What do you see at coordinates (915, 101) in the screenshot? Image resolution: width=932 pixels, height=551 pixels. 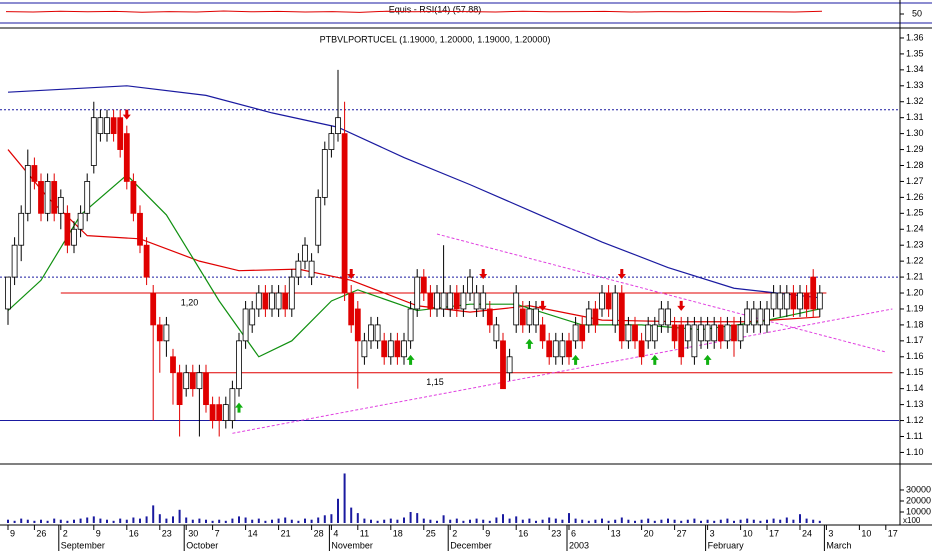 I see `y-tick-label: 1.32` at bounding box center [915, 101].